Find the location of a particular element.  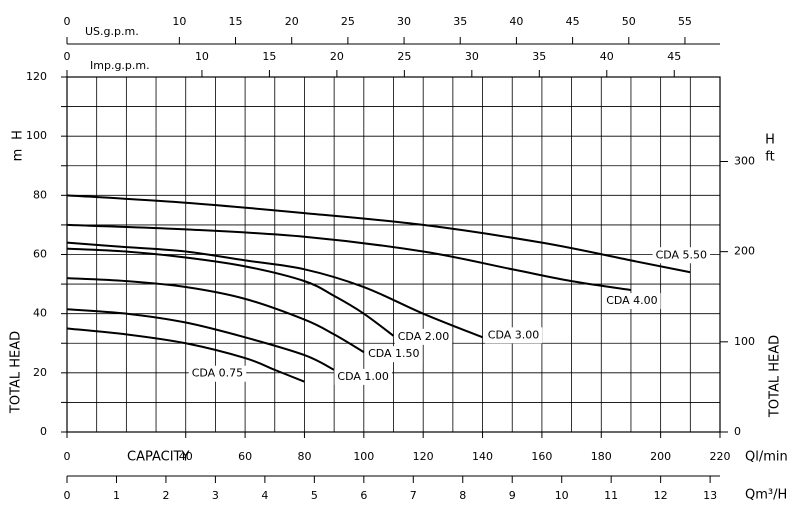

bottom-tick-label: 0 is located at coordinates (67, 495).